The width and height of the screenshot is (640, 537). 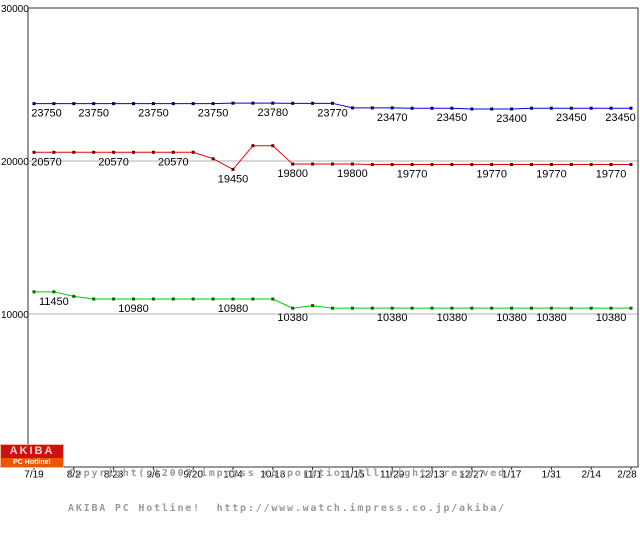 I want to click on x-axis-label: 9/6, so click(x=153, y=475).